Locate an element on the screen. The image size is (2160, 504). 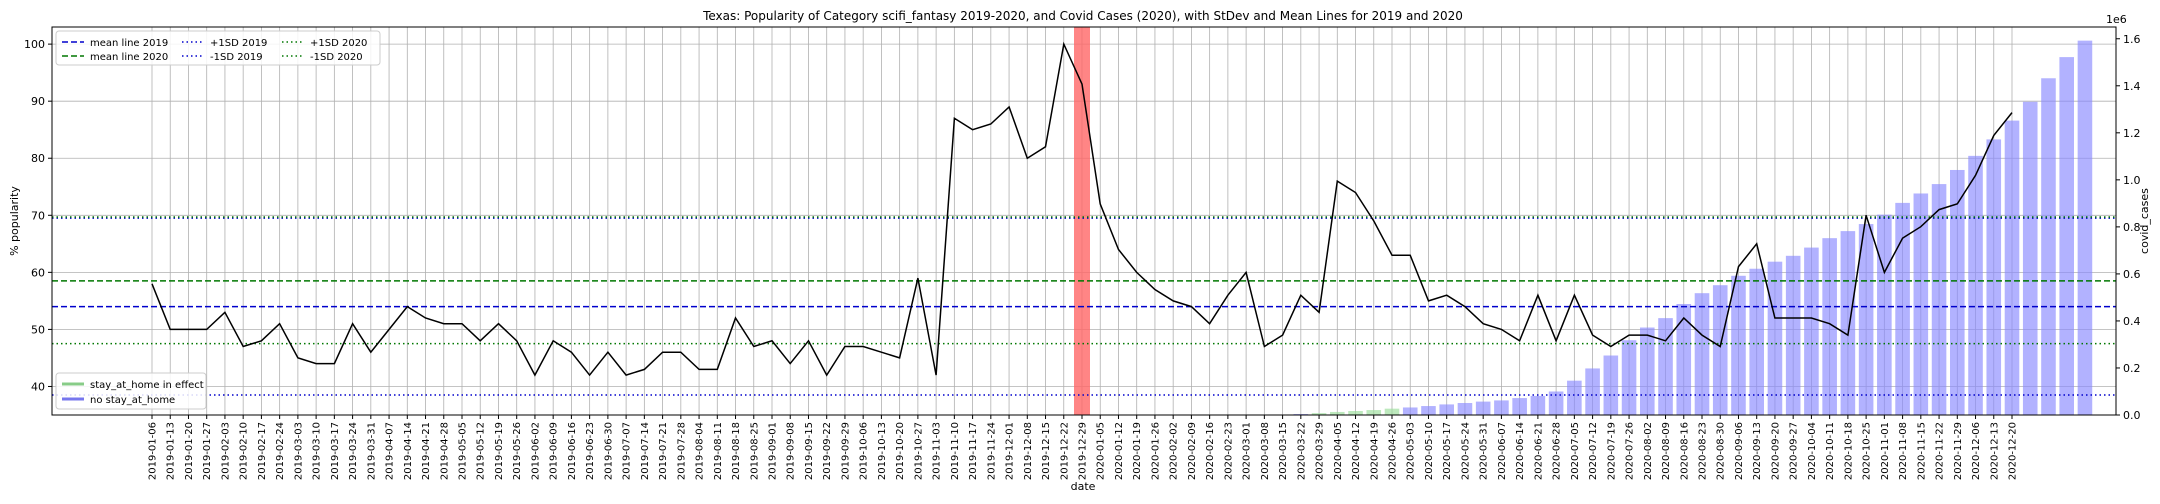
x-tick-label: 2019-05-26 is located at coordinates (517, 451).